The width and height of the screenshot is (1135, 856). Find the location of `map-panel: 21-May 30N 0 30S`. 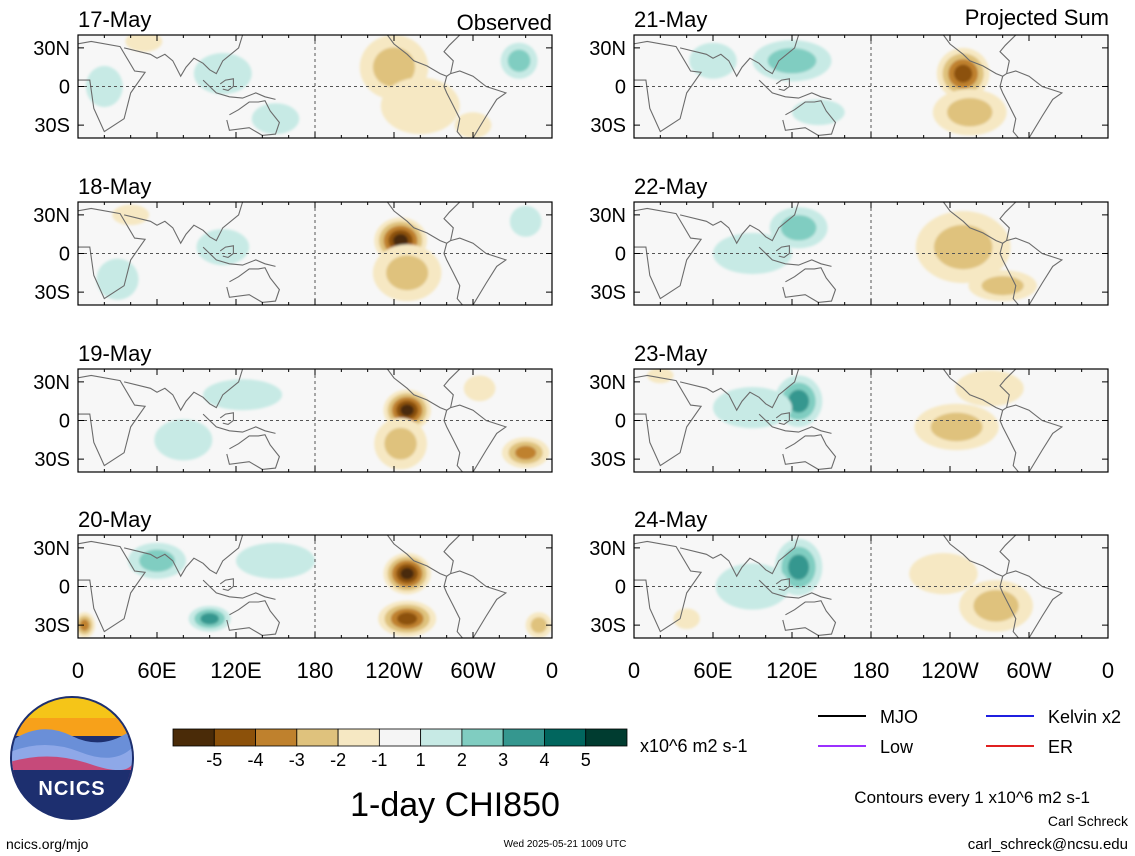

map-panel: 21-May 30N 0 30S is located at coordinates (849, 73).